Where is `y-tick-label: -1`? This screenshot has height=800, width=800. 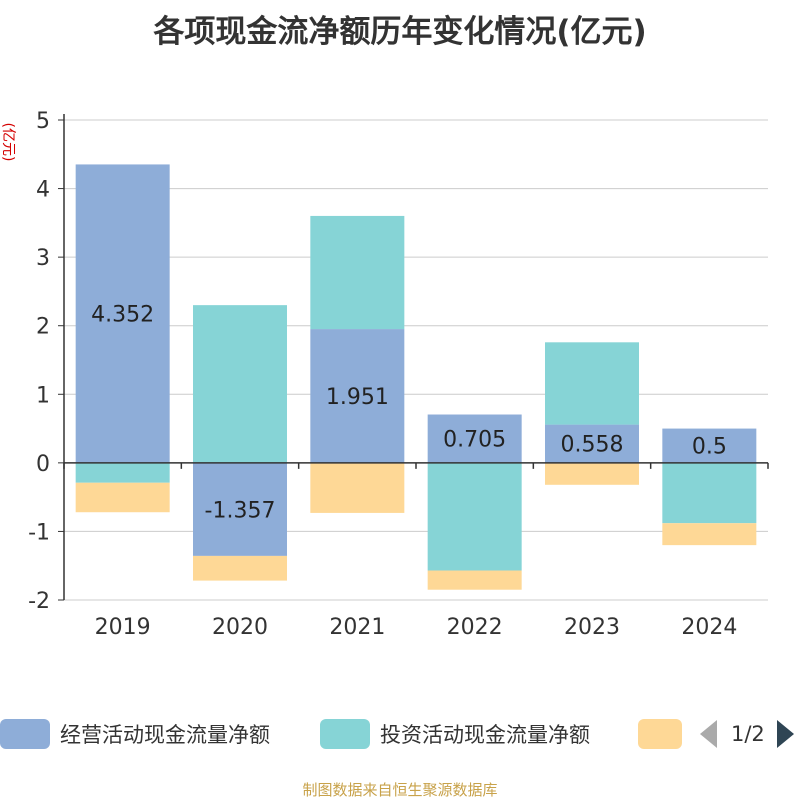 y-tick-label: -1 is located at coordinates (39, 532).